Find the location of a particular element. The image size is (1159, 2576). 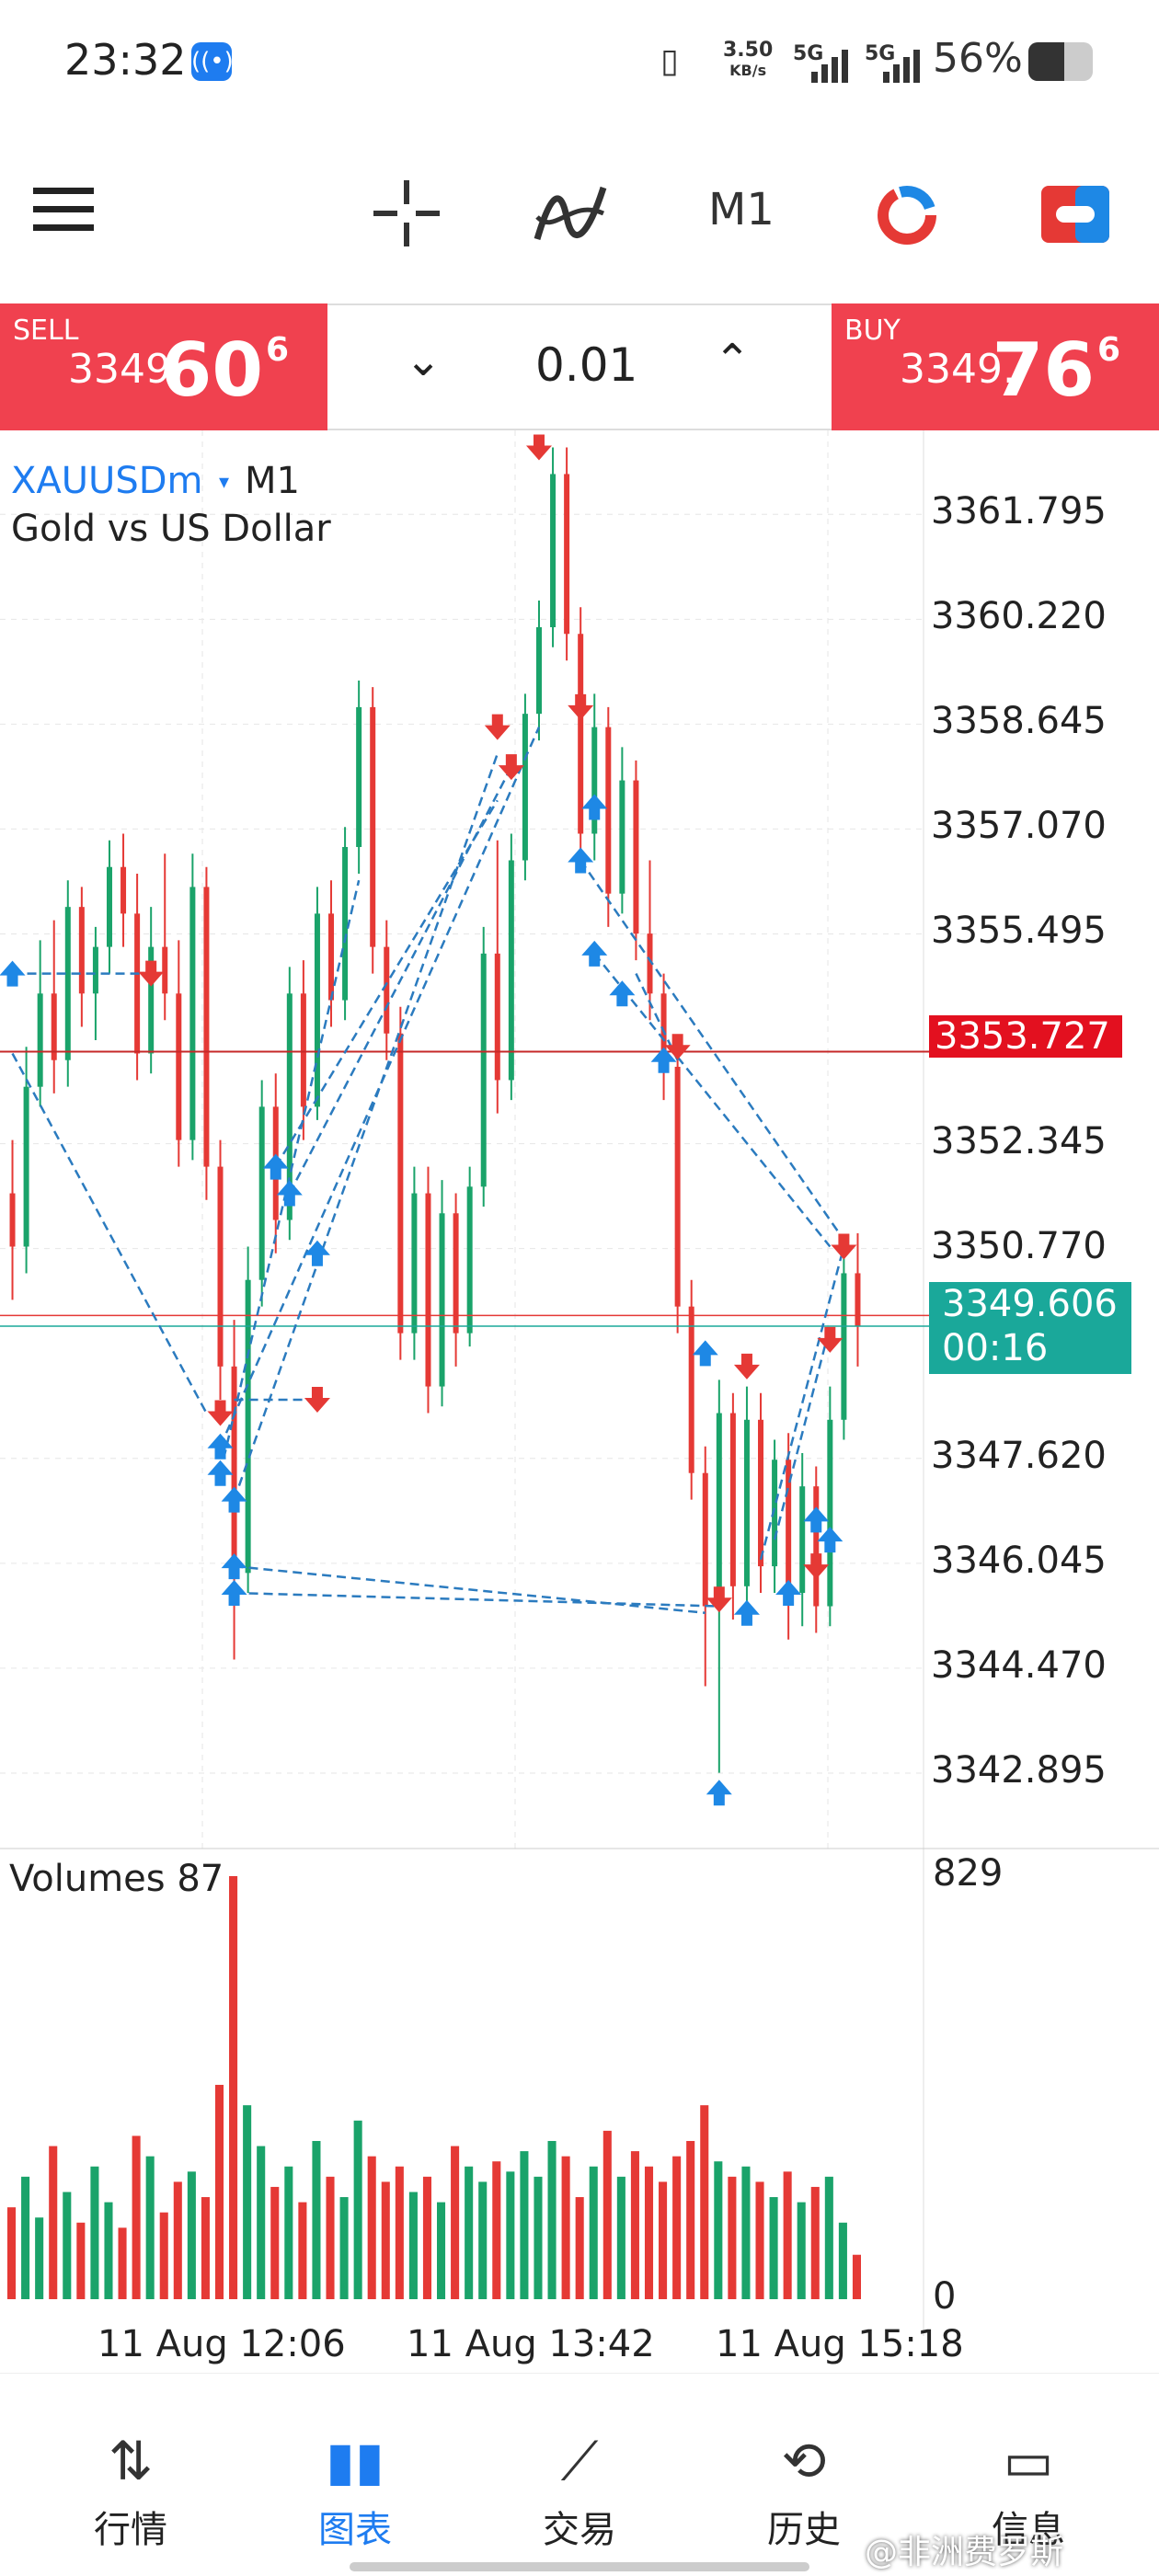

lot-value: 0.01 is located at coordinates (586, 365).